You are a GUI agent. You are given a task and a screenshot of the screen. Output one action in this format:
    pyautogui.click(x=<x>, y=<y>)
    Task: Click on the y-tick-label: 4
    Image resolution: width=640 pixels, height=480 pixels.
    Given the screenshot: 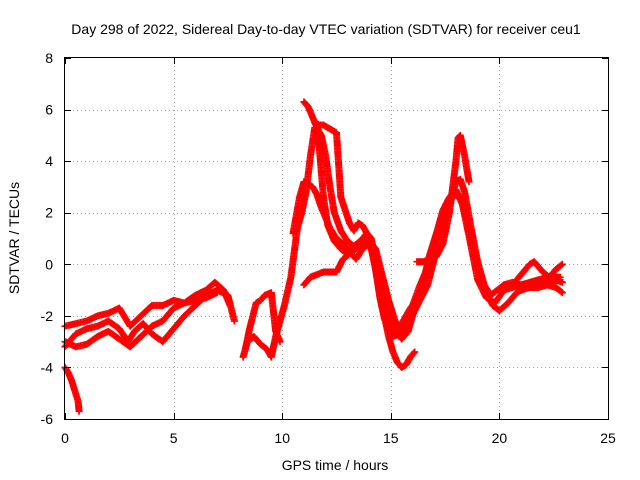 What is the action you would take?
    pyautogui.click(x=49, y=161)
    